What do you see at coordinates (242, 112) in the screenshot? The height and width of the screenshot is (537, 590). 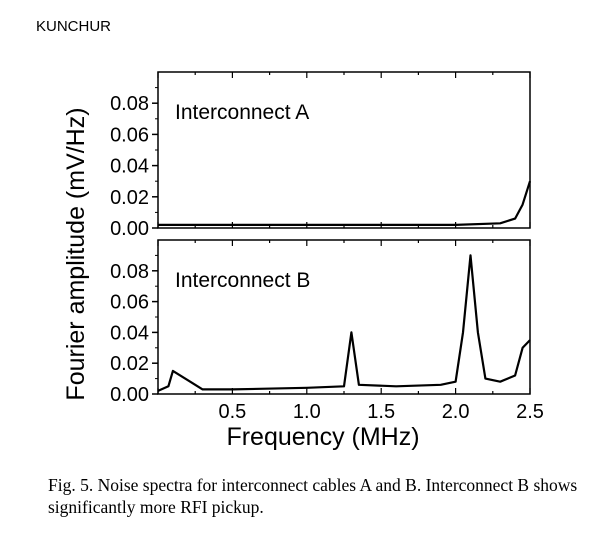 I see `panel-label: Interconnect A` at bounding box center [242, 112].